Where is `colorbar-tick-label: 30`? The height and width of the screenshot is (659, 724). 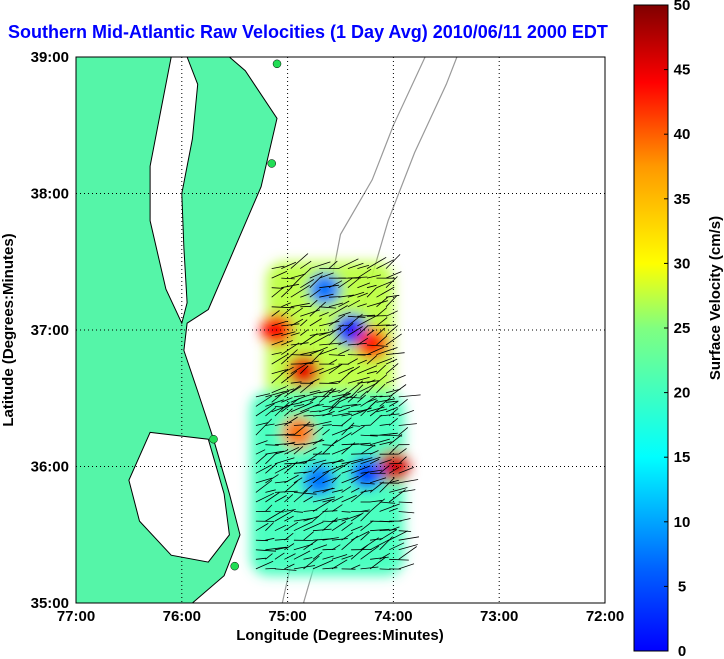
colorbar-tick-label: 30 is located at coordinates (682, 263).